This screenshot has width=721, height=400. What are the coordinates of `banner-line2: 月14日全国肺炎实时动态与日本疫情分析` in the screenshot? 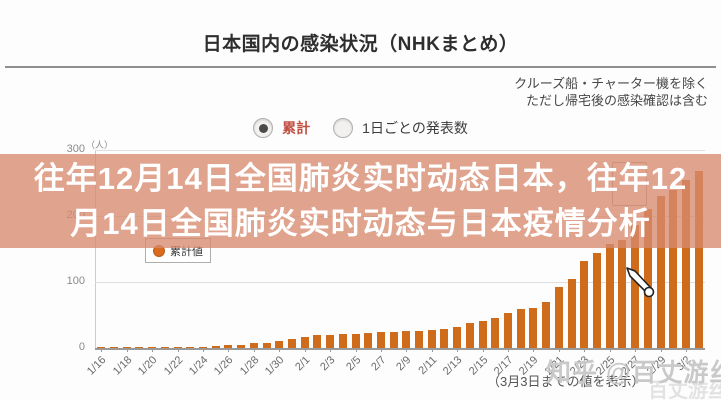 It's located at (360, 223).